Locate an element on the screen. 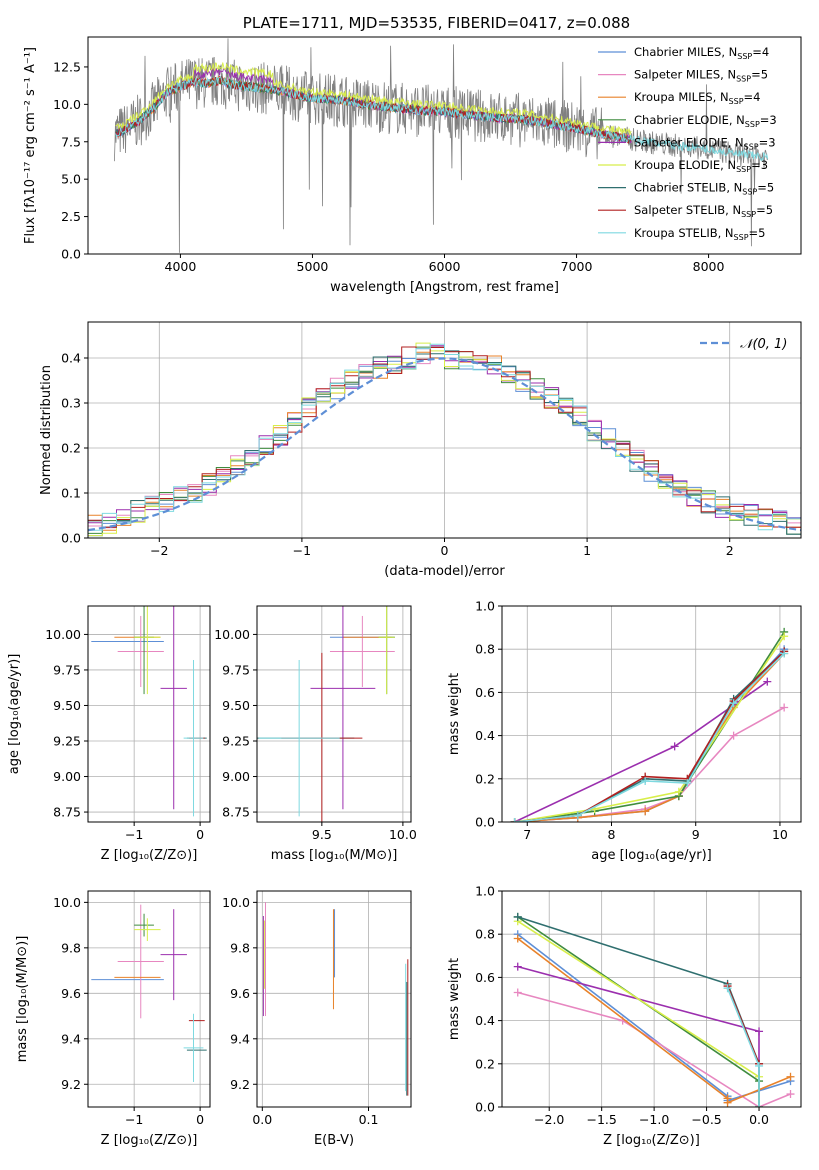 The height and width of the screenshot is (1170, 819). mw_z-ytick-label: 0.8 is located at coordinates (485, 934).